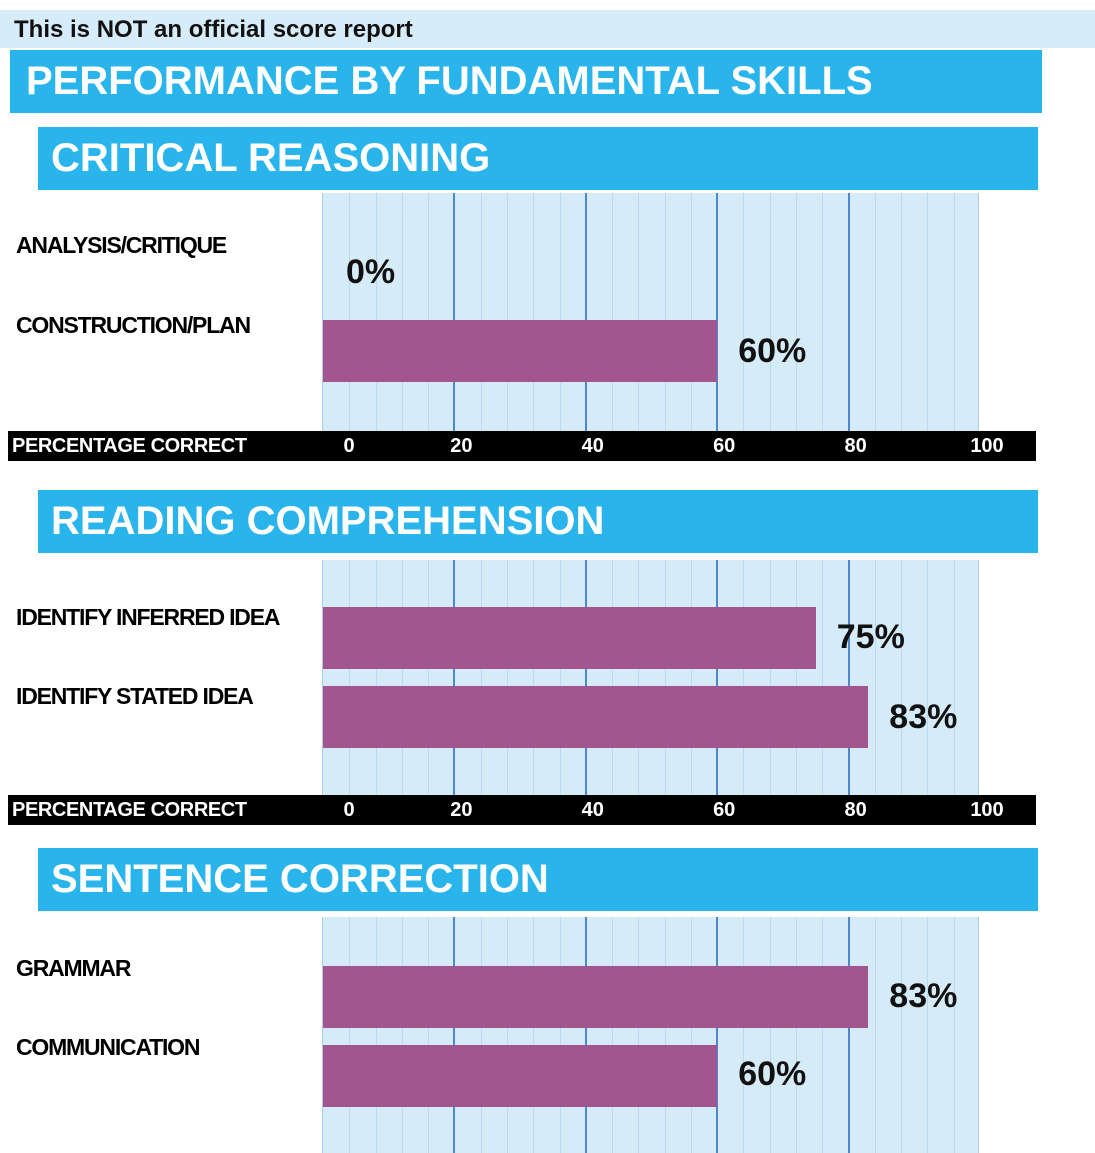 Image resolution: width=1095 pixels, height=1153 pixels. Describe the element at coordinates (520, 351) in the screenshot. I see `bar-construction-plan` at that location.